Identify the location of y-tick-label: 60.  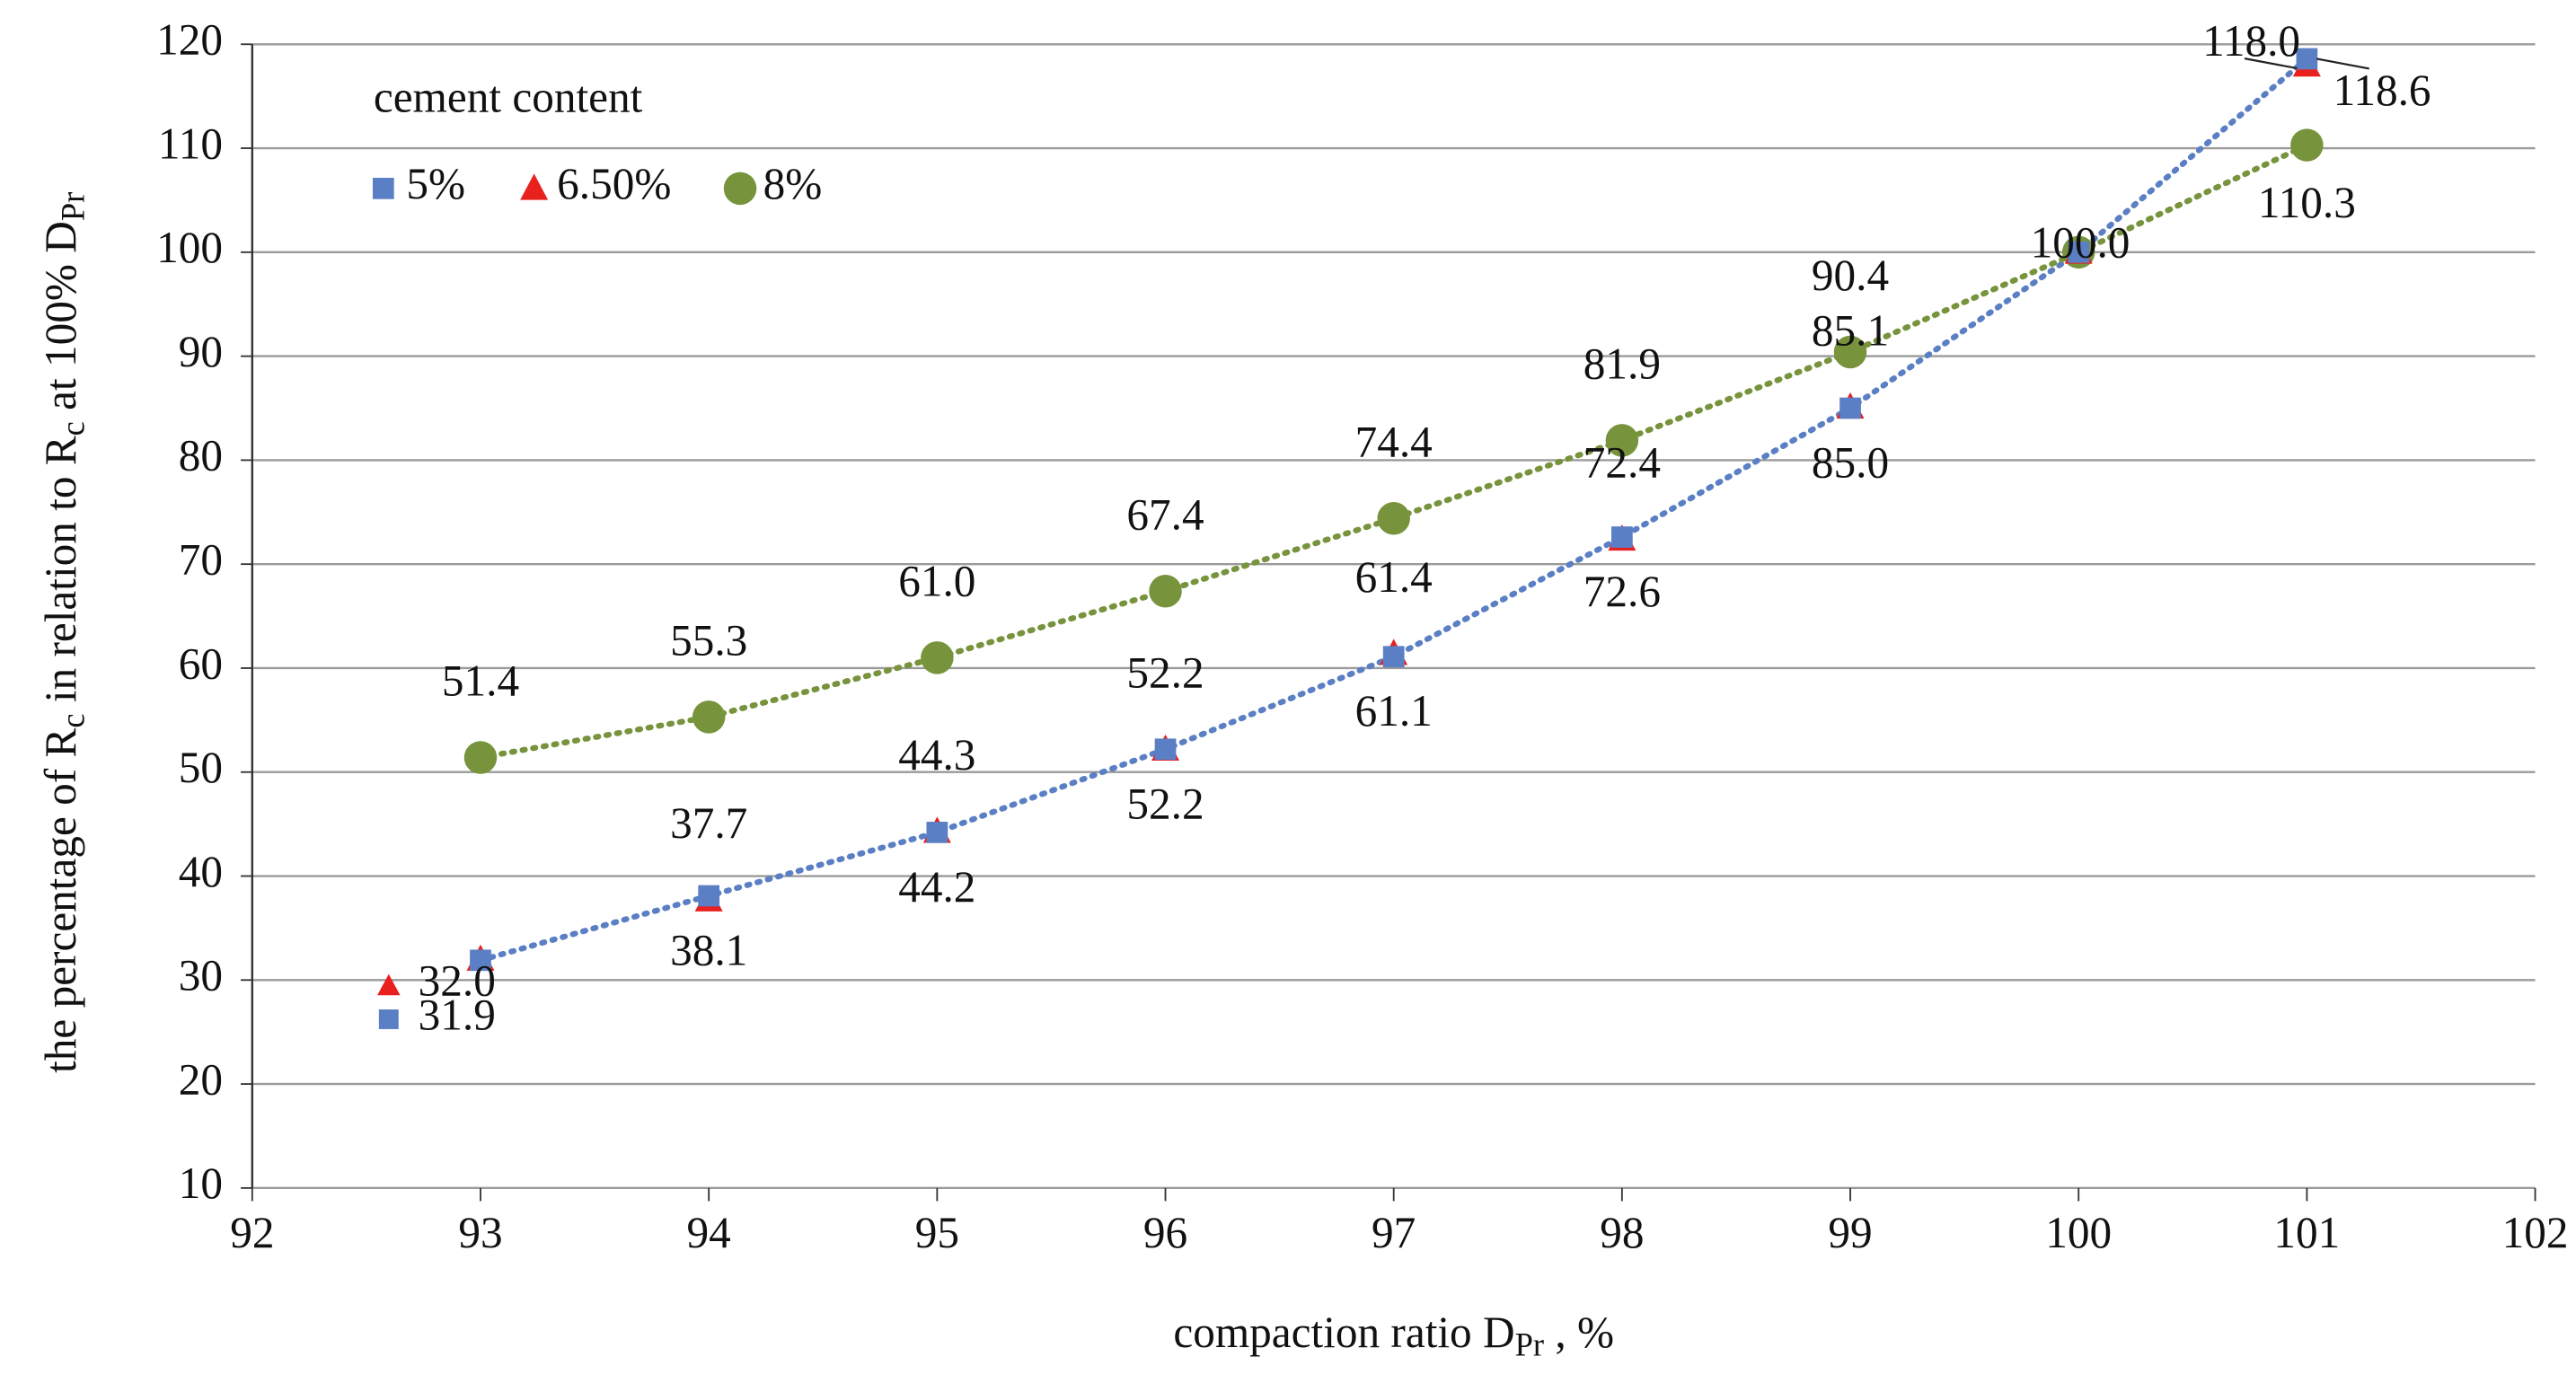
(201, 663).